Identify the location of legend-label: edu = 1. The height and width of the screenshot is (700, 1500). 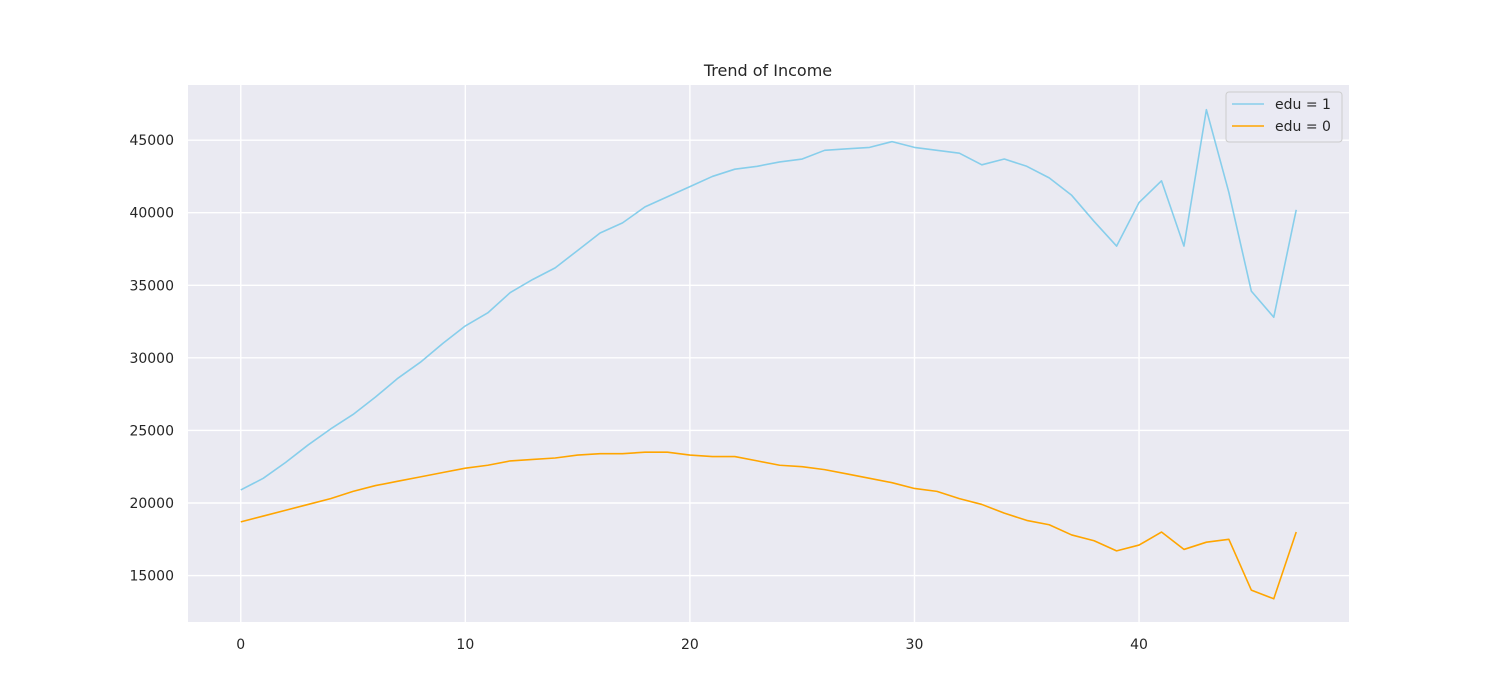
(1303, 105).